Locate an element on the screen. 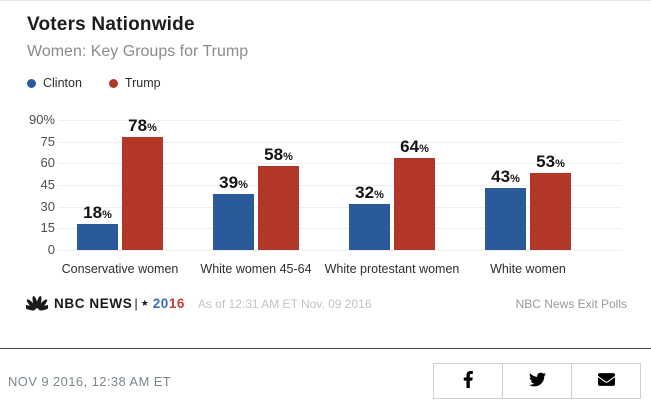 The height and width of the screenshot is (406, 651). bar-value-label: 78% is located at coordinates (142, 125).